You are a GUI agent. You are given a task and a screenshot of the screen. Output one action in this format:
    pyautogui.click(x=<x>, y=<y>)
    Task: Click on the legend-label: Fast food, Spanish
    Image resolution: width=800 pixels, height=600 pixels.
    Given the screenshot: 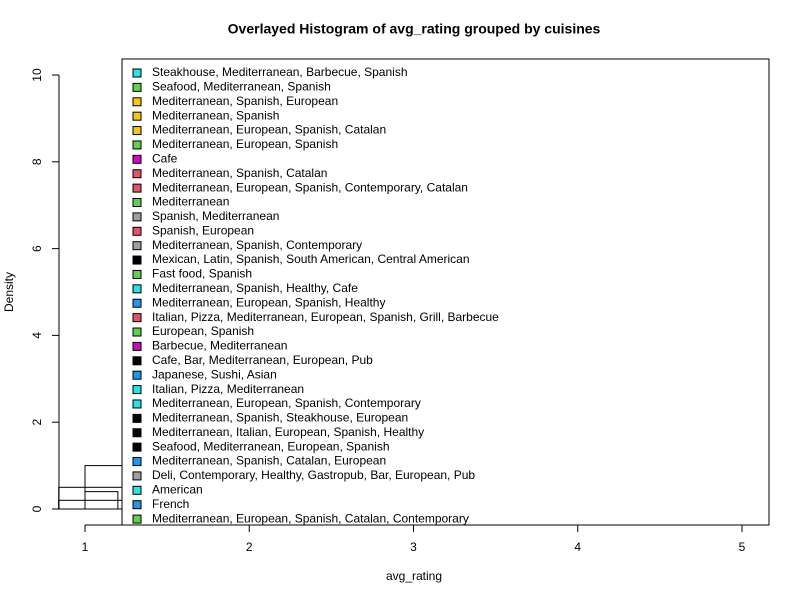 What is the action you would take?
    pyautogui.click(x=202, y=274)
    